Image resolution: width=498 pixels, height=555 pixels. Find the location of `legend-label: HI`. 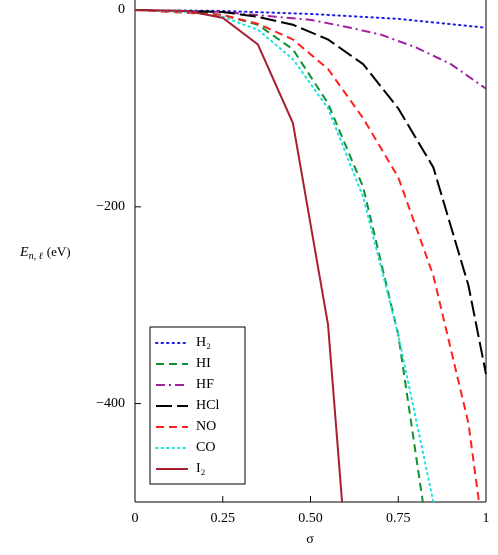

legend-label: HI is located at coordinates (203, 363).